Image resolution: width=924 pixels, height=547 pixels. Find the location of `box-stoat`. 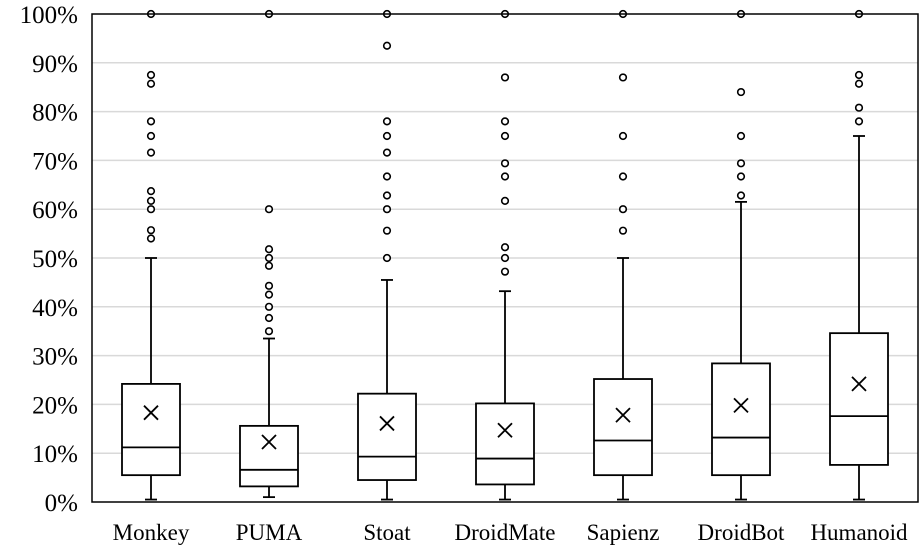

box-stoat is located at coordinates (387, 255).